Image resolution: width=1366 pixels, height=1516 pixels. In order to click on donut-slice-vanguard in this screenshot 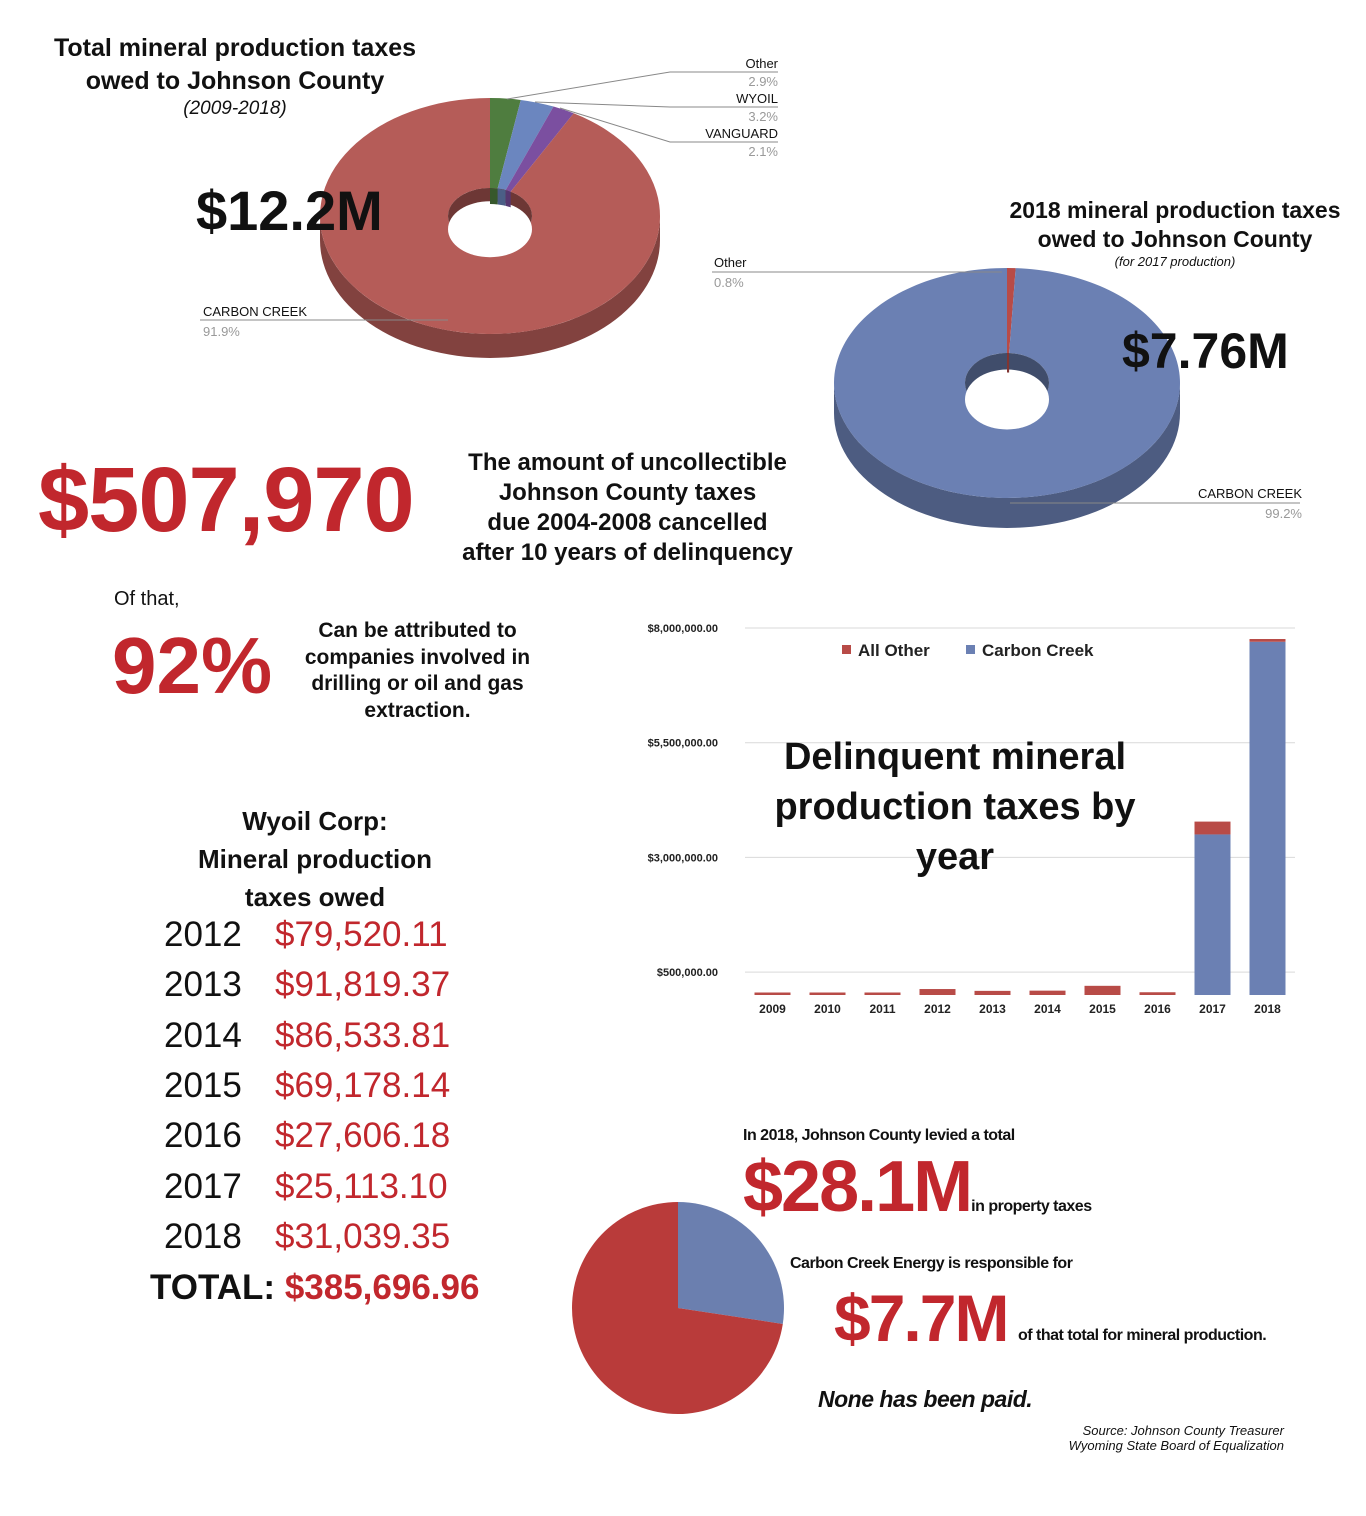, I will do `click(539, 149)`.